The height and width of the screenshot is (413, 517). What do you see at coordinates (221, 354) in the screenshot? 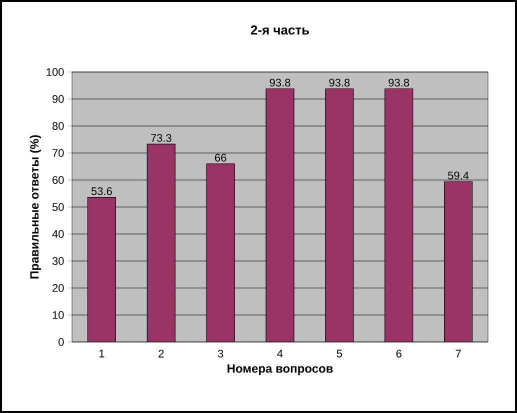
I see `x-tick-label: 3` at bounding box center [221, 354].